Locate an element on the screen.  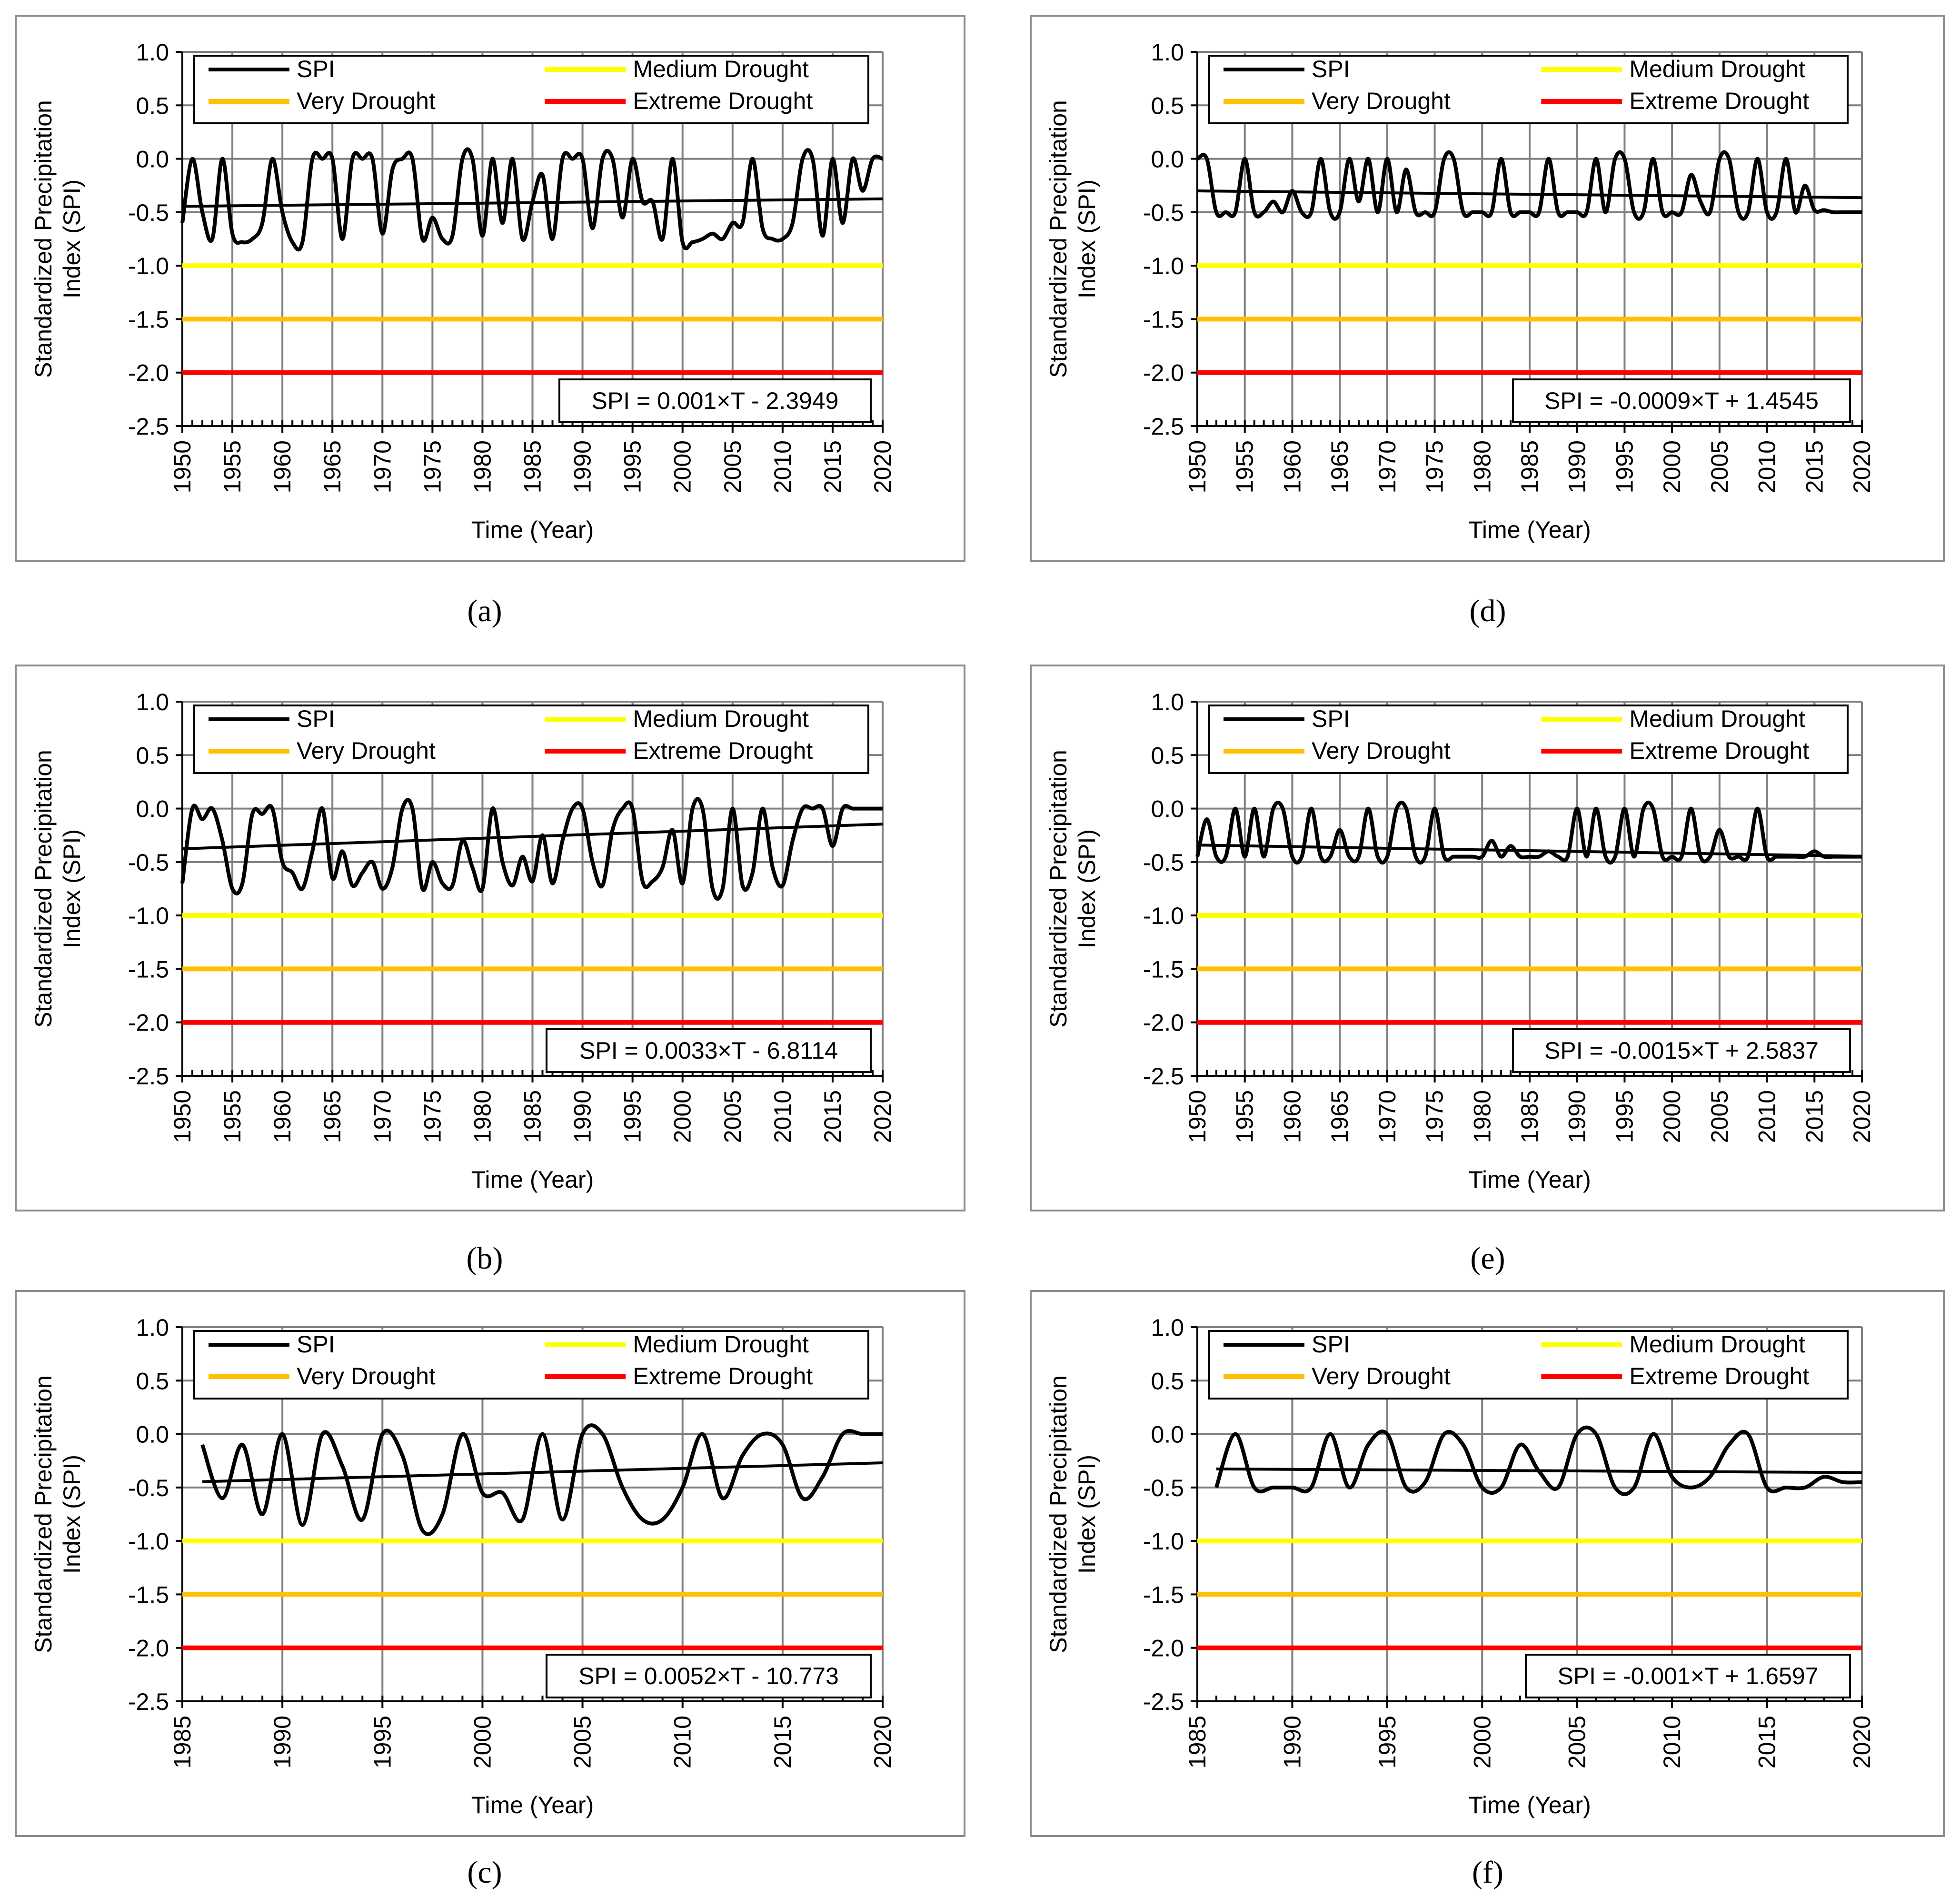
panel-label: (b) is located at coordinates (485, 1258).